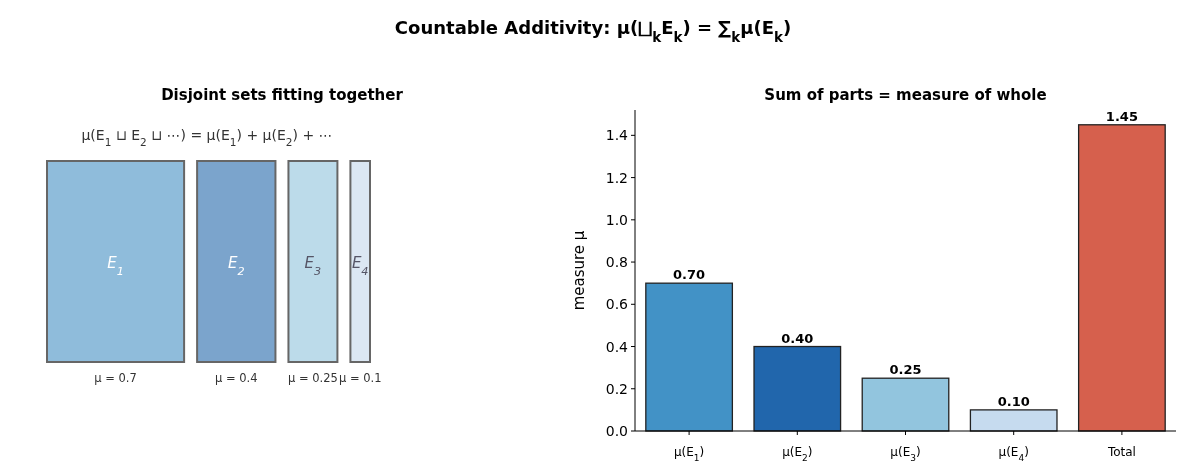 The image size is (1187, 473). Describe the element at coordinates (905, 454) in the screenshot. I see `x-tick-label: μ(E$_{3}$)` at that location.